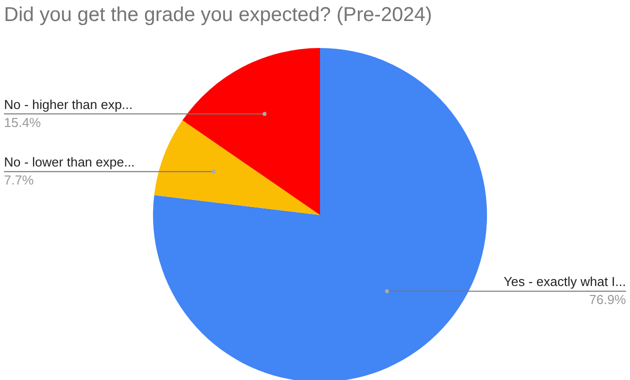 This screenshot has width=630, height=380. Describe the element at coordinates (607, 300) in the screenshot. I see `data-label: 76.9%` at that location.